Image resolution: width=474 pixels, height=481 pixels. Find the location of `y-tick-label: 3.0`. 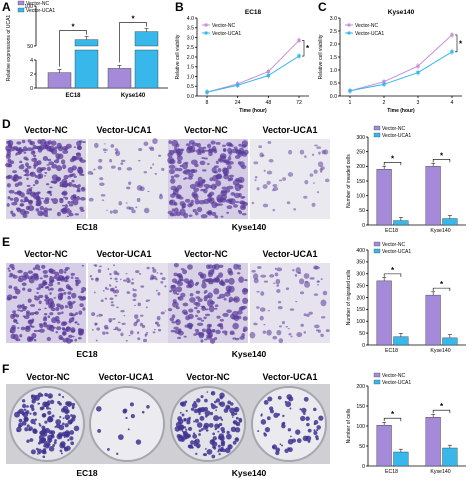

y-tick-label: 3.0 is located at coordinates (333, 19).